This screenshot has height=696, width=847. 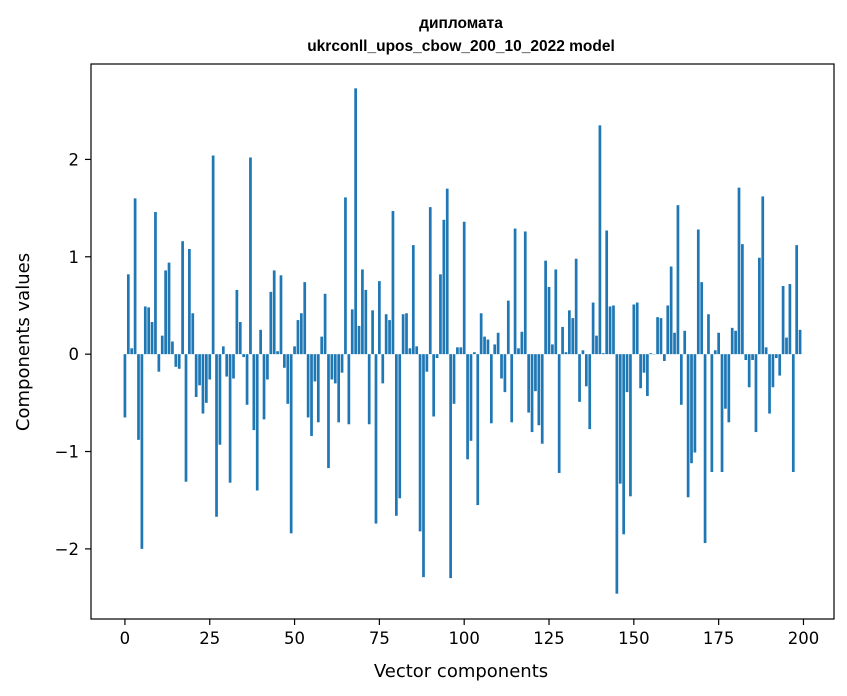 What do you see at coordinates (74, 159) in the screenshot?
I see `y-tick-label: 2` at bounding box center [74, 159].